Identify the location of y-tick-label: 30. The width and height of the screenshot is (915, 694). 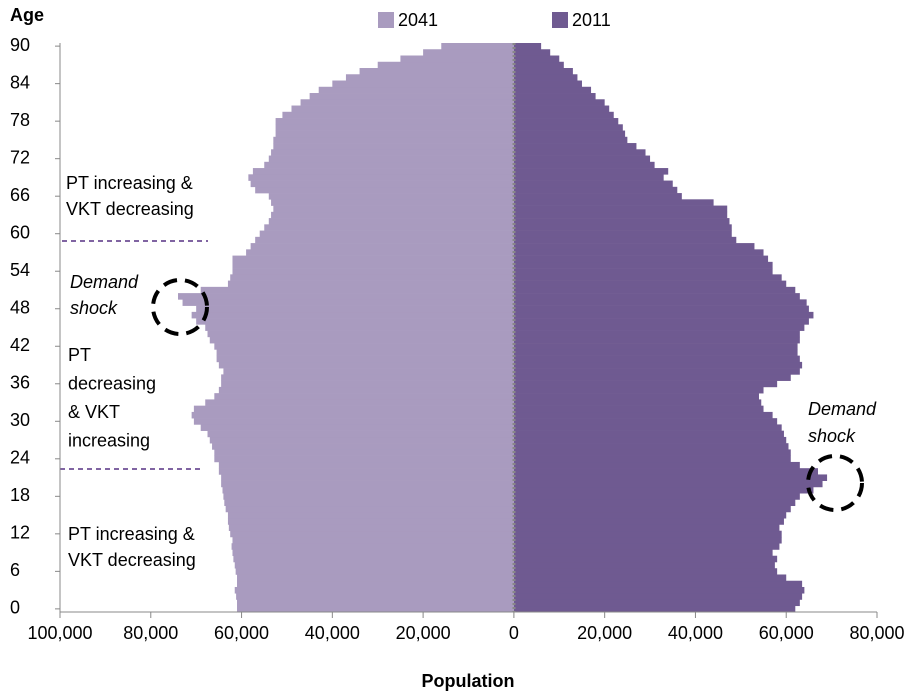
(20, 420).